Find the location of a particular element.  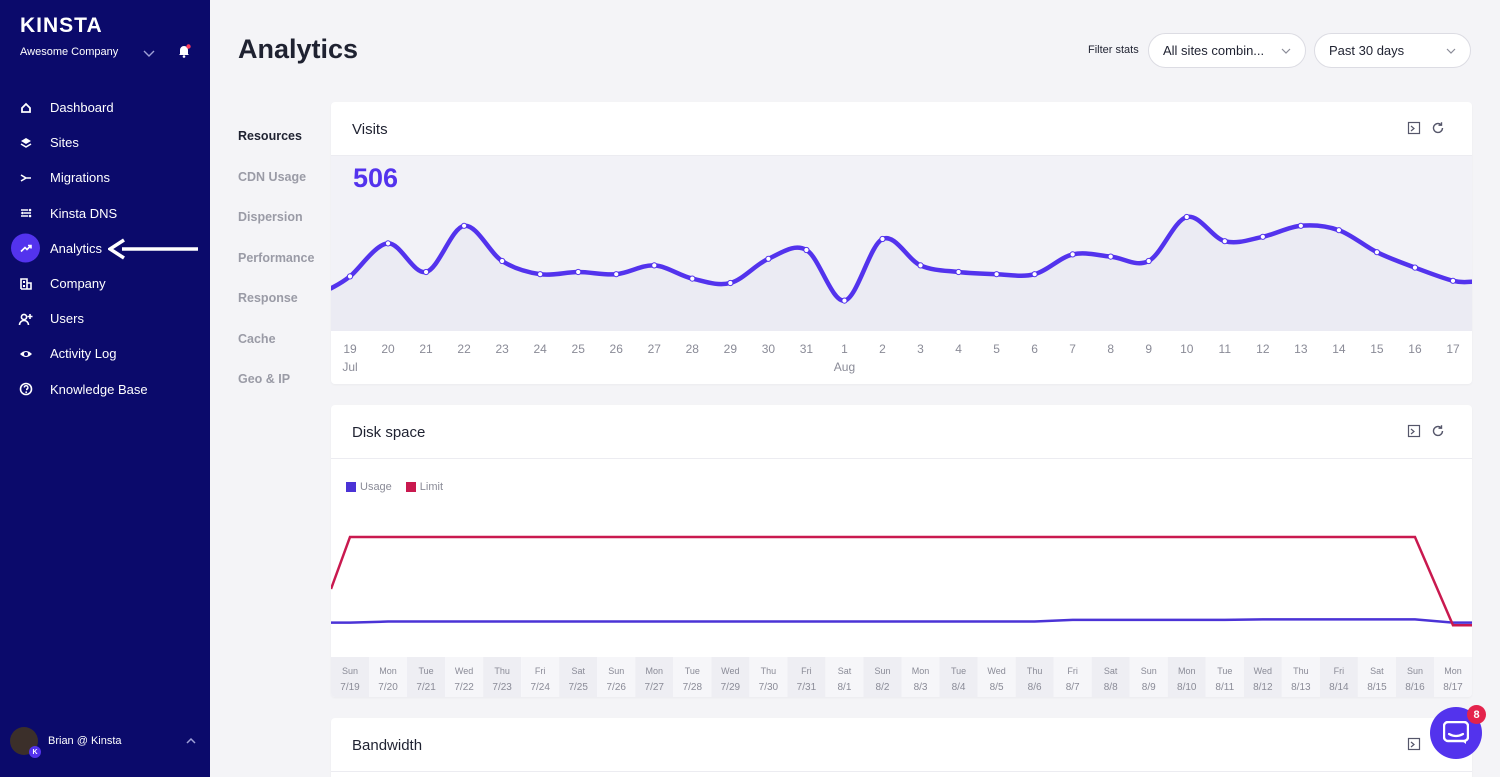

company-switcher: Awesome Company is located at coordinates (69, 52).